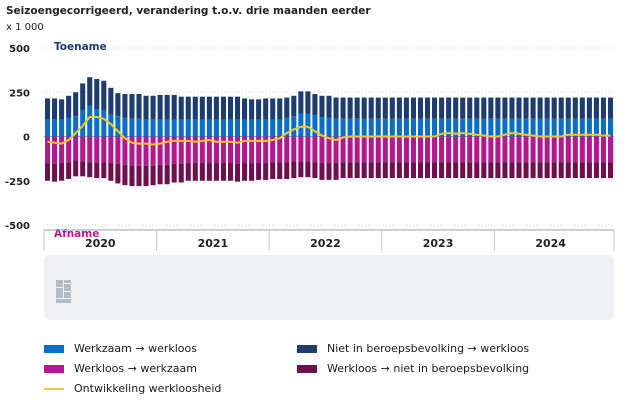  I want to click on year-label: 2021, so click(213, 243).